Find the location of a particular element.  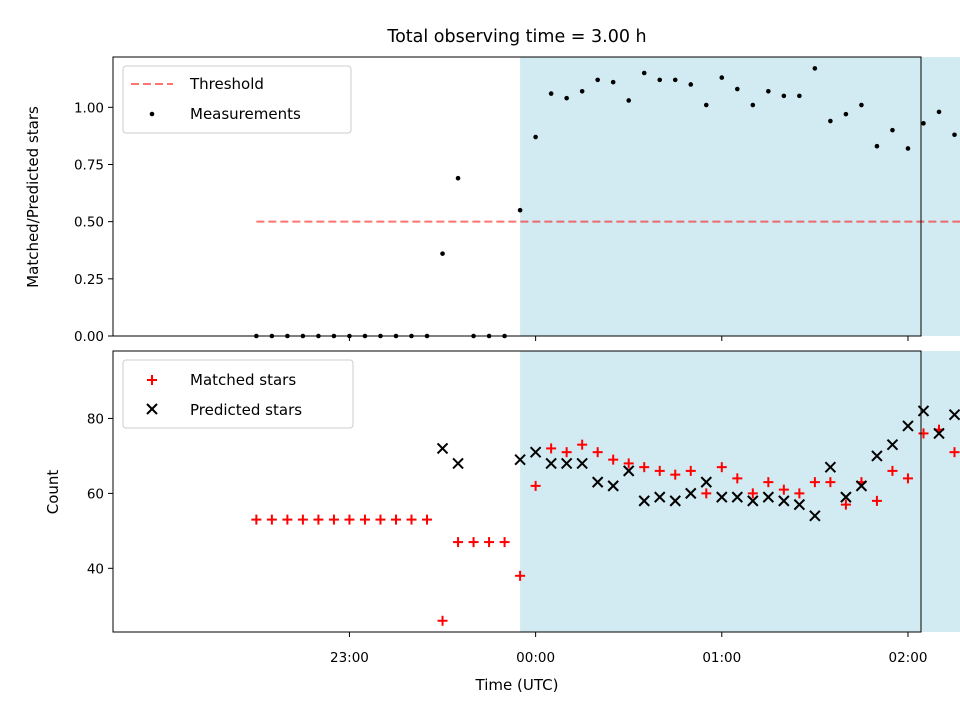

legend-measurements-swatch is located at coordinates (152, 114).